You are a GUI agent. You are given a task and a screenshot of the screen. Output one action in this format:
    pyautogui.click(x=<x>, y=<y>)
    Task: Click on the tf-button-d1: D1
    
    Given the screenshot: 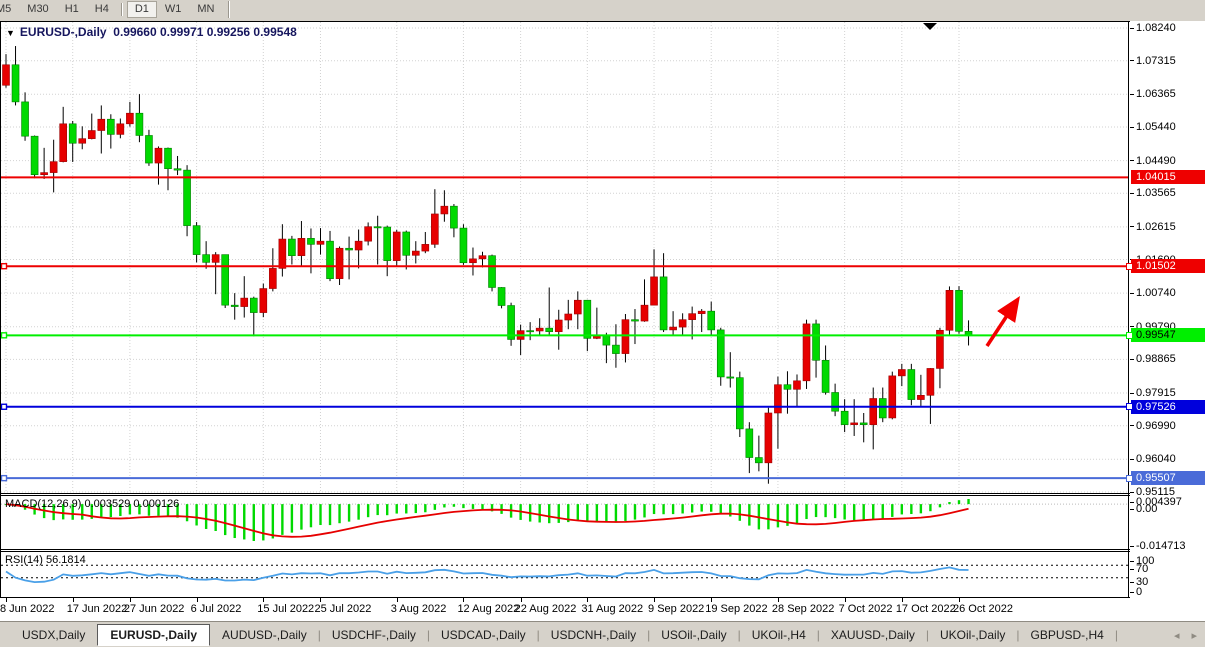 What is the action you would take?
    pyautogui.click(x=141, y=9)
    